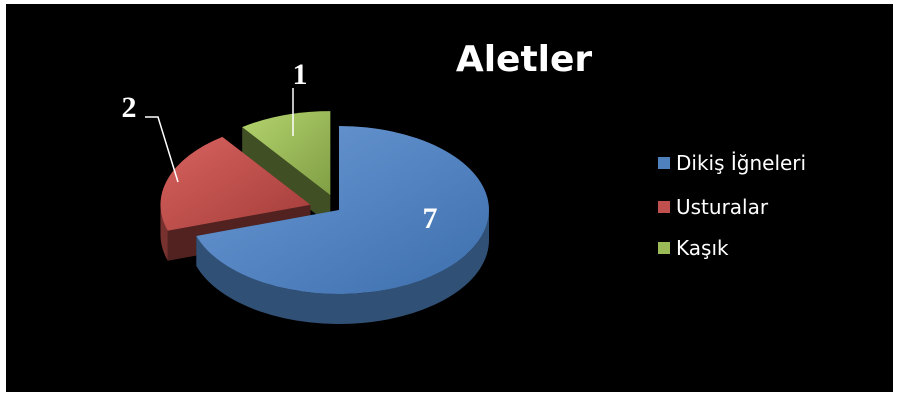 This screenshot has width=899, height=396. I want to click on legend-entry: Dikiş İğneleri, so click(732, 163).